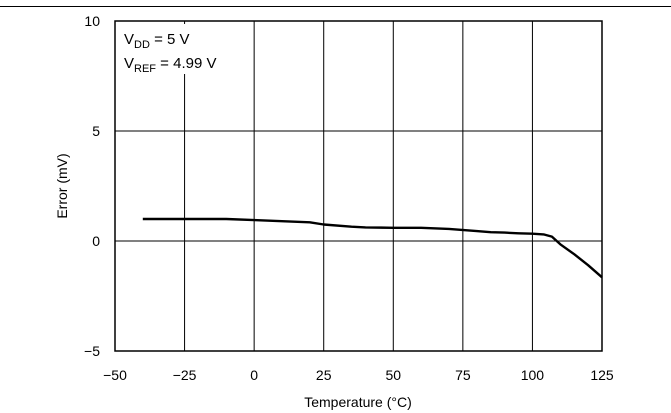 Image resolution: width=671 pixels, height=413 pixels. Describe the element at coordinates (142, 45) in the screenshot. I see `vdd-subscript: DD` at that location.